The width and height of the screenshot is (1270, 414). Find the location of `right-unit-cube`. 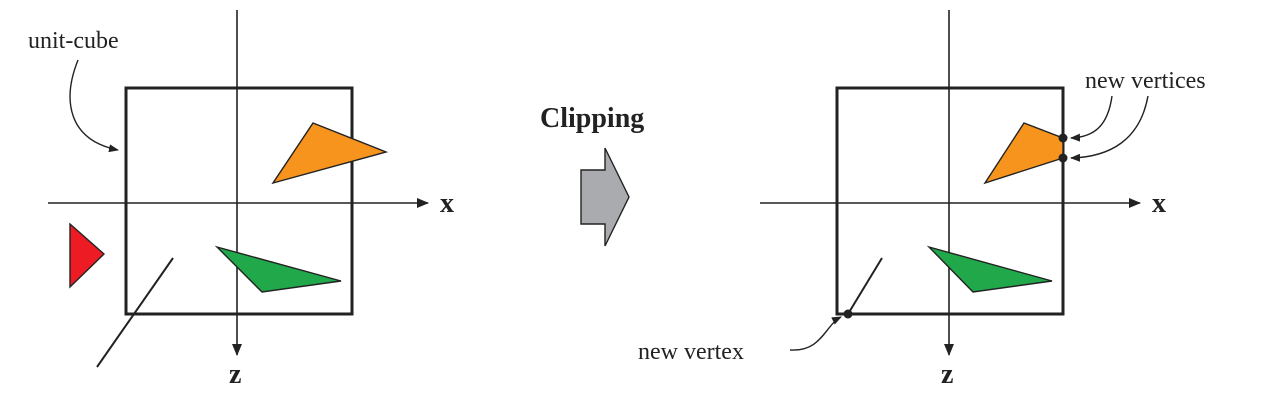

right-unit-cube is located at coordinates (950, 201).